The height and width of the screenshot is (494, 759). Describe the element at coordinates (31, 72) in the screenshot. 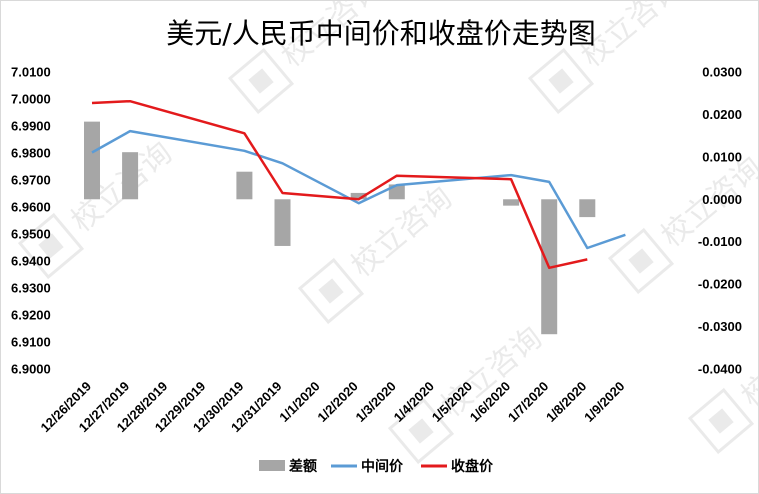

I see `left-tick-label: 7.0100` at that location.